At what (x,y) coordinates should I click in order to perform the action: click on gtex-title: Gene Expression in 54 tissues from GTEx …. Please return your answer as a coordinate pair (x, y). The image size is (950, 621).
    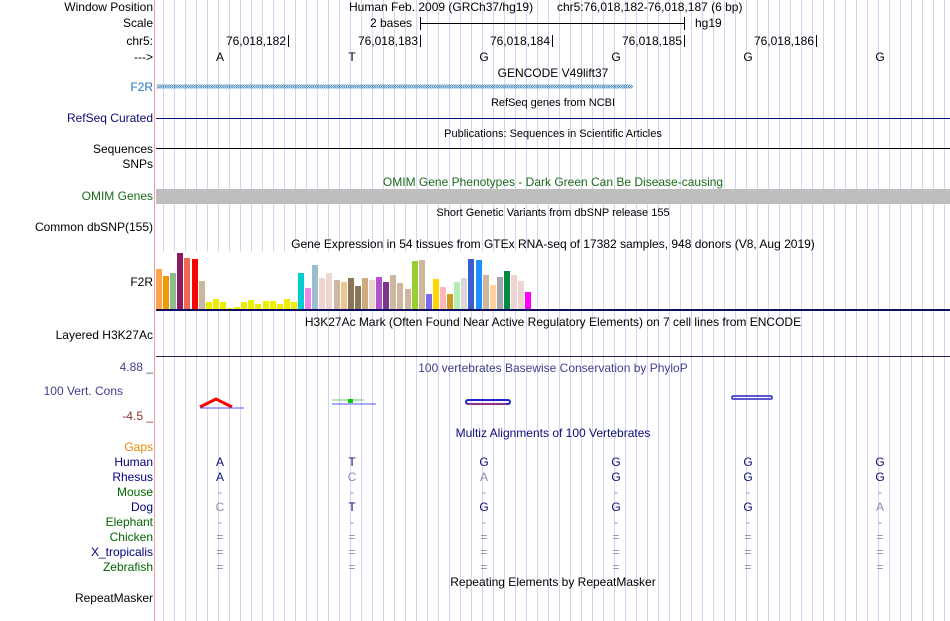
    Looking at the image, I should click on (553, 244).